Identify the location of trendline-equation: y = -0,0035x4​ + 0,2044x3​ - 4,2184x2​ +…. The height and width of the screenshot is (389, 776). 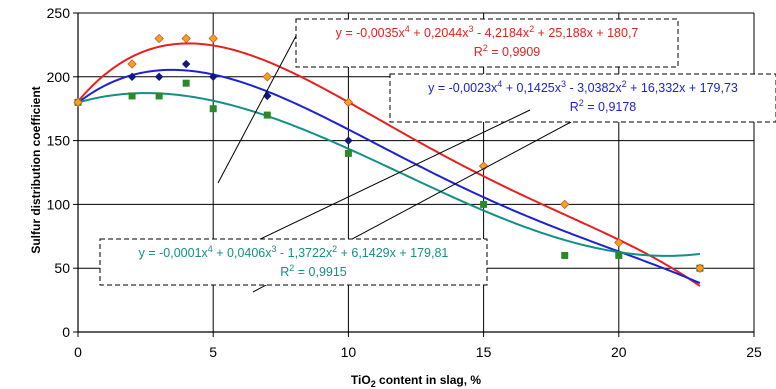
(487, 32).